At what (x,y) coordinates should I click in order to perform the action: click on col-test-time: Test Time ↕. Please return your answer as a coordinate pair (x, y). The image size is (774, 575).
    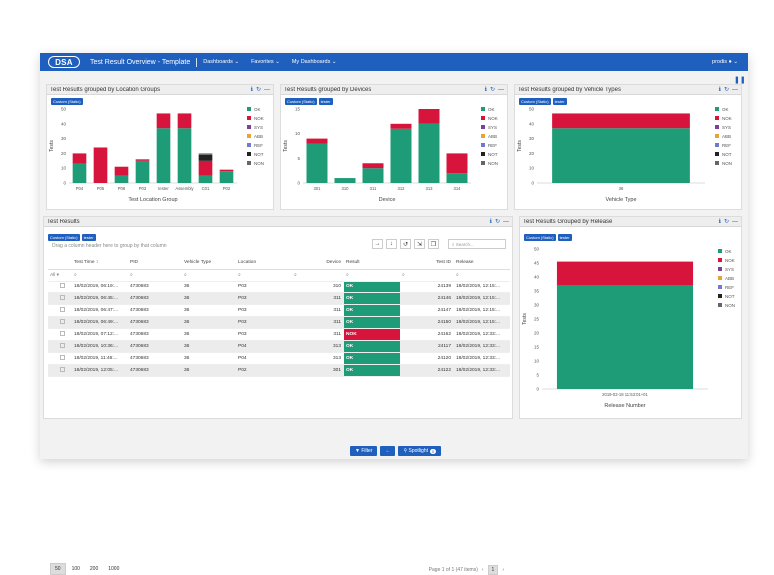
    Looking at the image, I should click on (100, 263).